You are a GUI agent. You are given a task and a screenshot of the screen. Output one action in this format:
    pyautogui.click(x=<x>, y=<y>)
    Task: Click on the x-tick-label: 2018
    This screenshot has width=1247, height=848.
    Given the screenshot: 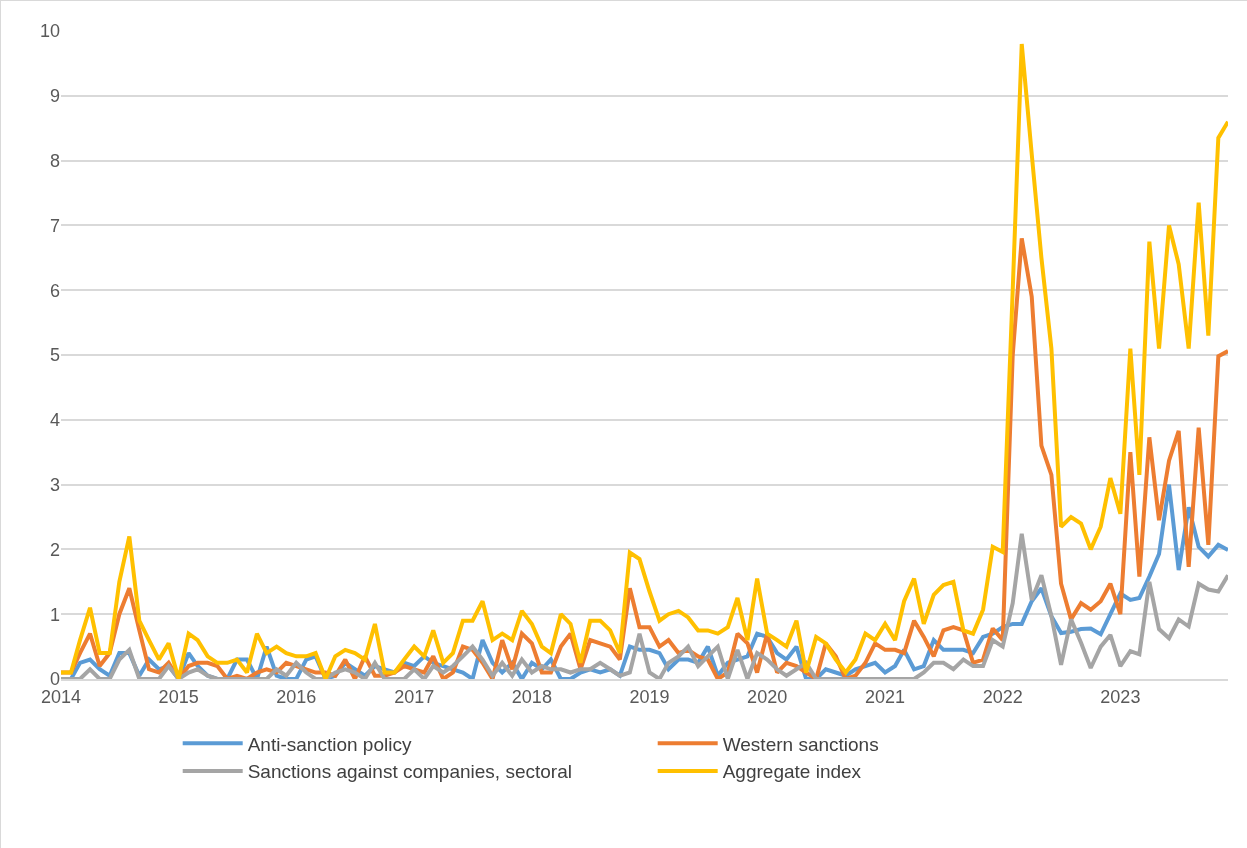 What is the action you would take?
    pyautogui.click(x=531, y=696)
    